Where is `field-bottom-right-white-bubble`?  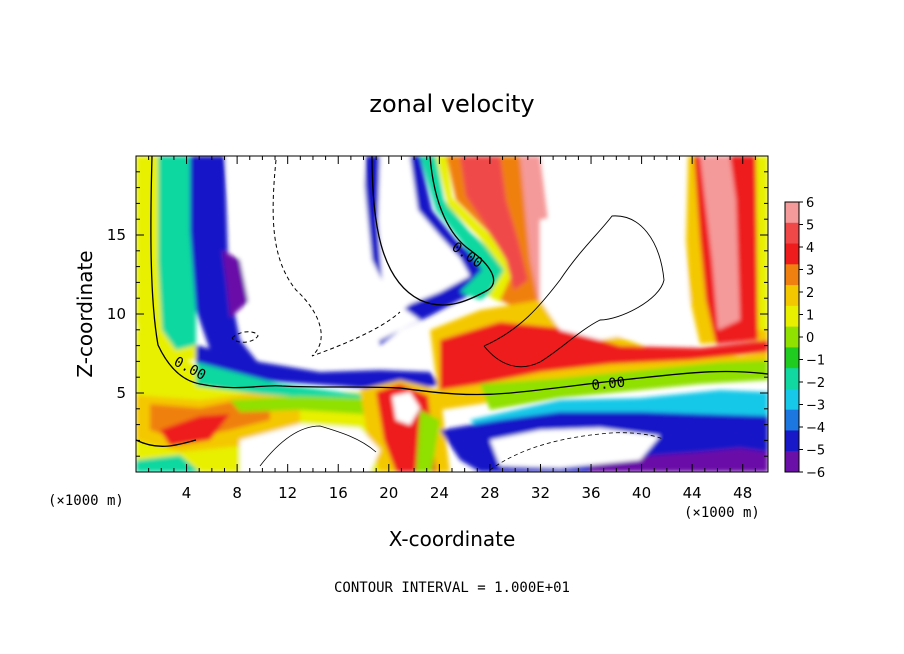 field-bottom-right-white-bubble is located at coordinates (575, 448).